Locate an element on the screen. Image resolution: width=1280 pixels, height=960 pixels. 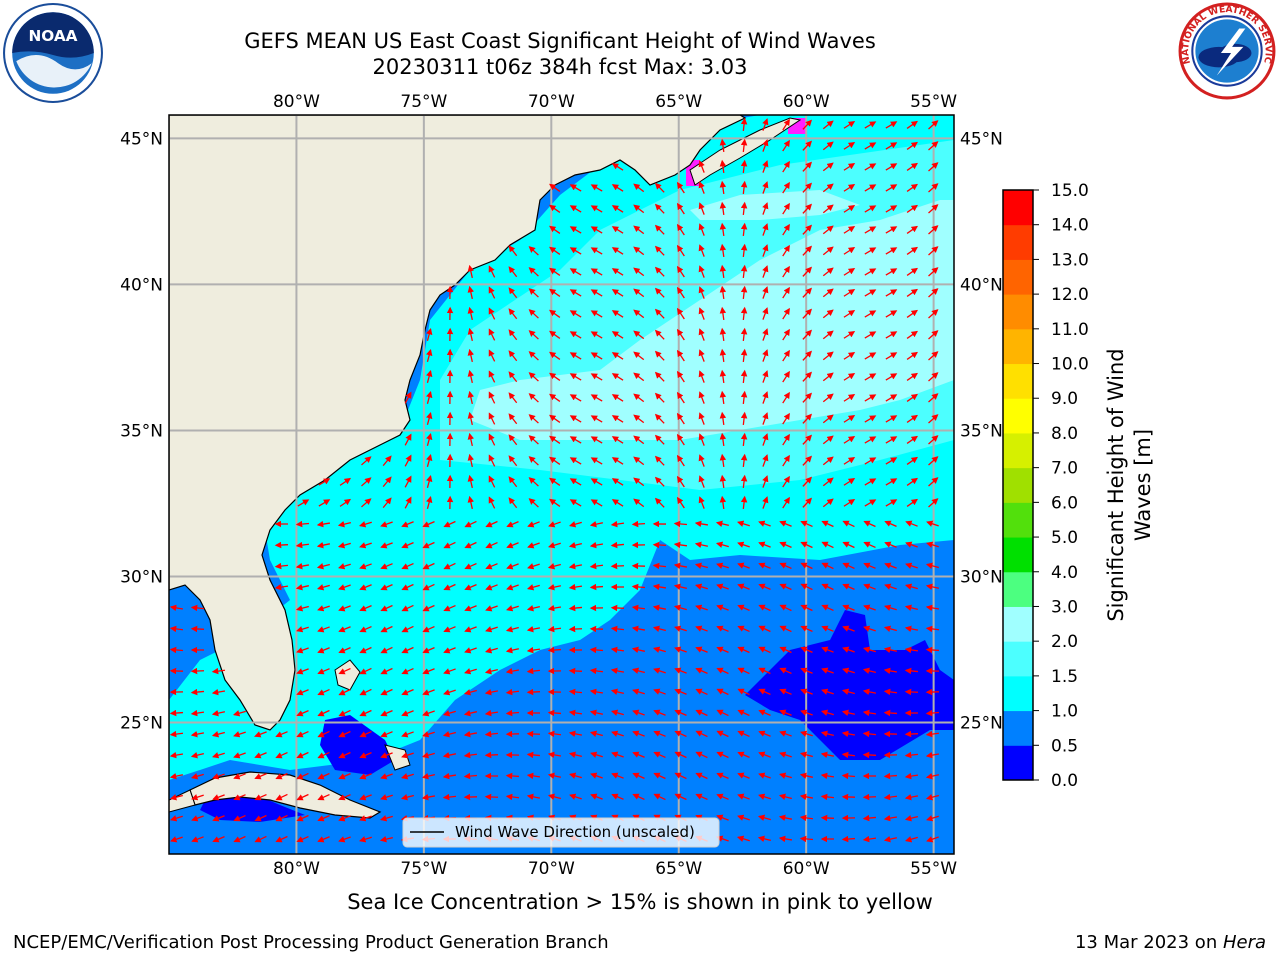
colorbar-tick-label: 3.0 is located at coordinates (1064, 607).